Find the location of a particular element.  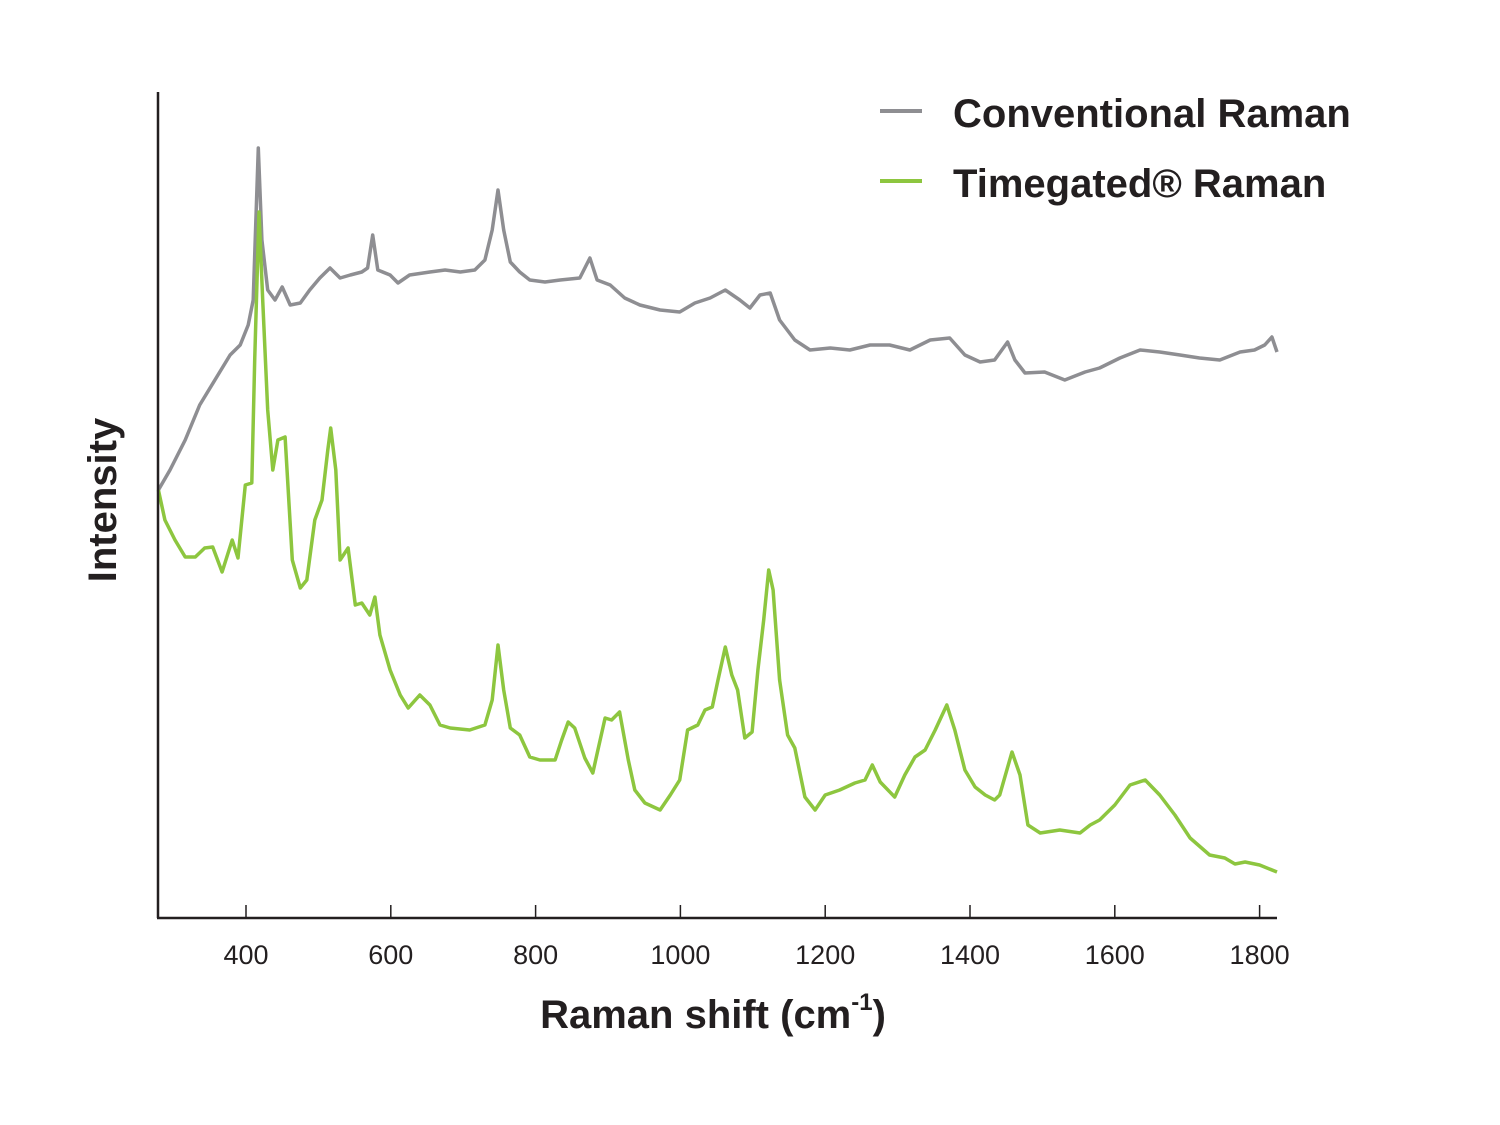

x-axis-label-main: Raman shift (cm is located at coordinates (695, 1015).